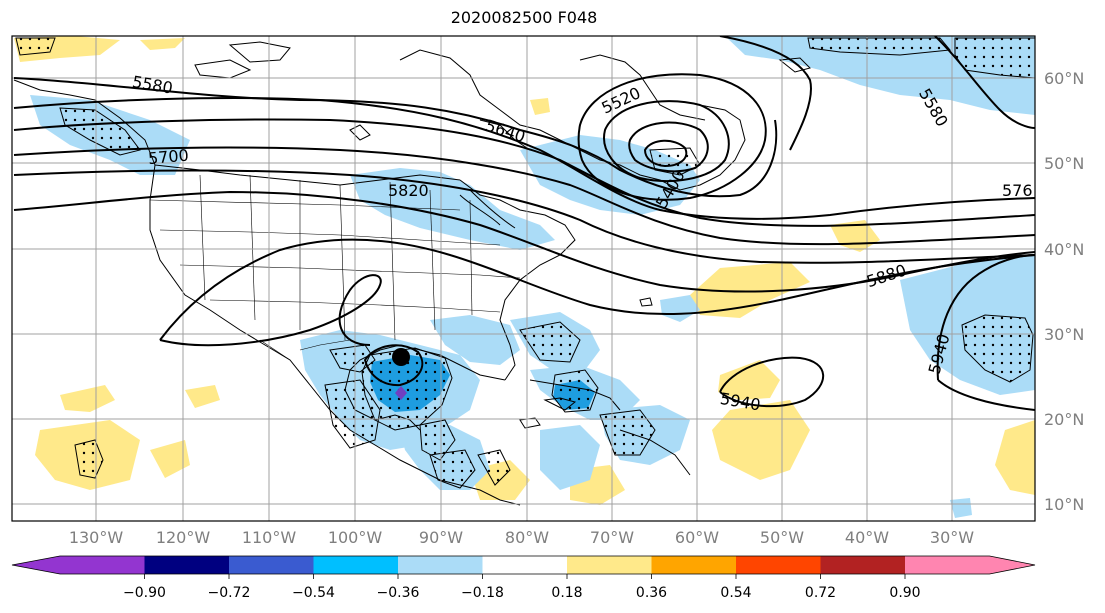 The width and height of the screenshot is (1105, 613). What do you see at coordinates (401, 357) in the screenshot?
I see `storm-center-marker` at bounding box center [401, 357].